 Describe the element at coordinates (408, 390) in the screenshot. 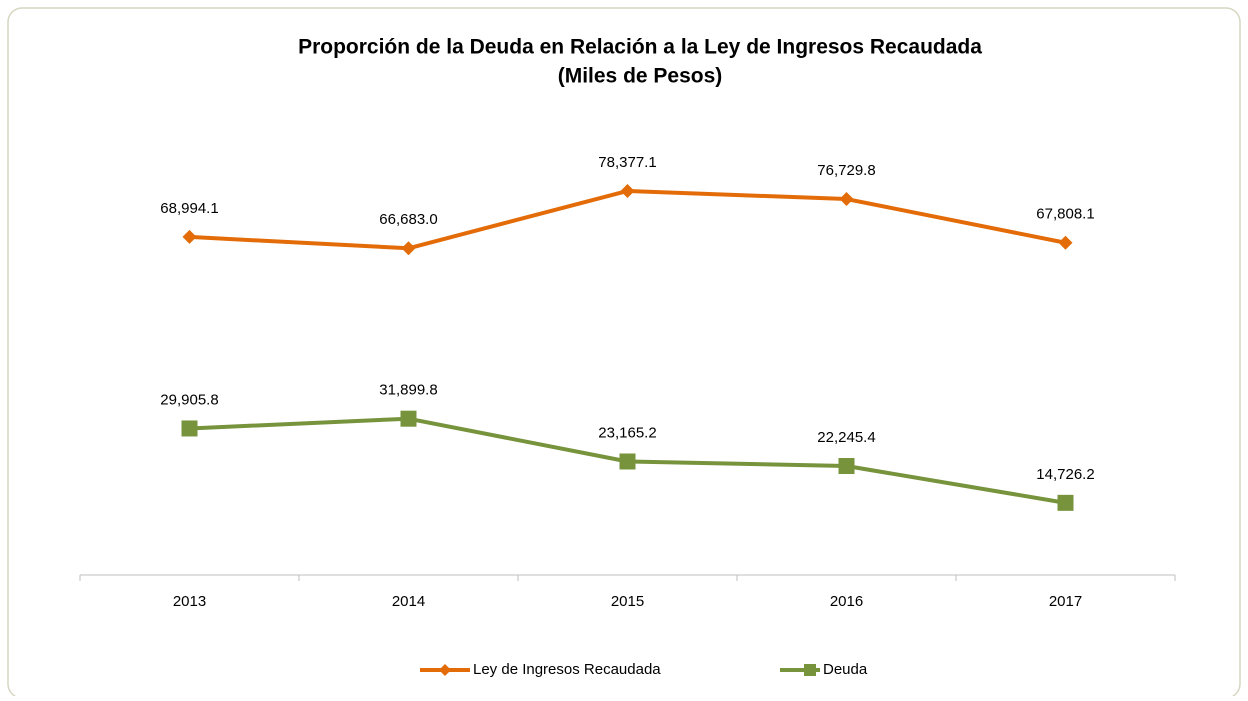

I see `data-label: 31,899.8` at that location.